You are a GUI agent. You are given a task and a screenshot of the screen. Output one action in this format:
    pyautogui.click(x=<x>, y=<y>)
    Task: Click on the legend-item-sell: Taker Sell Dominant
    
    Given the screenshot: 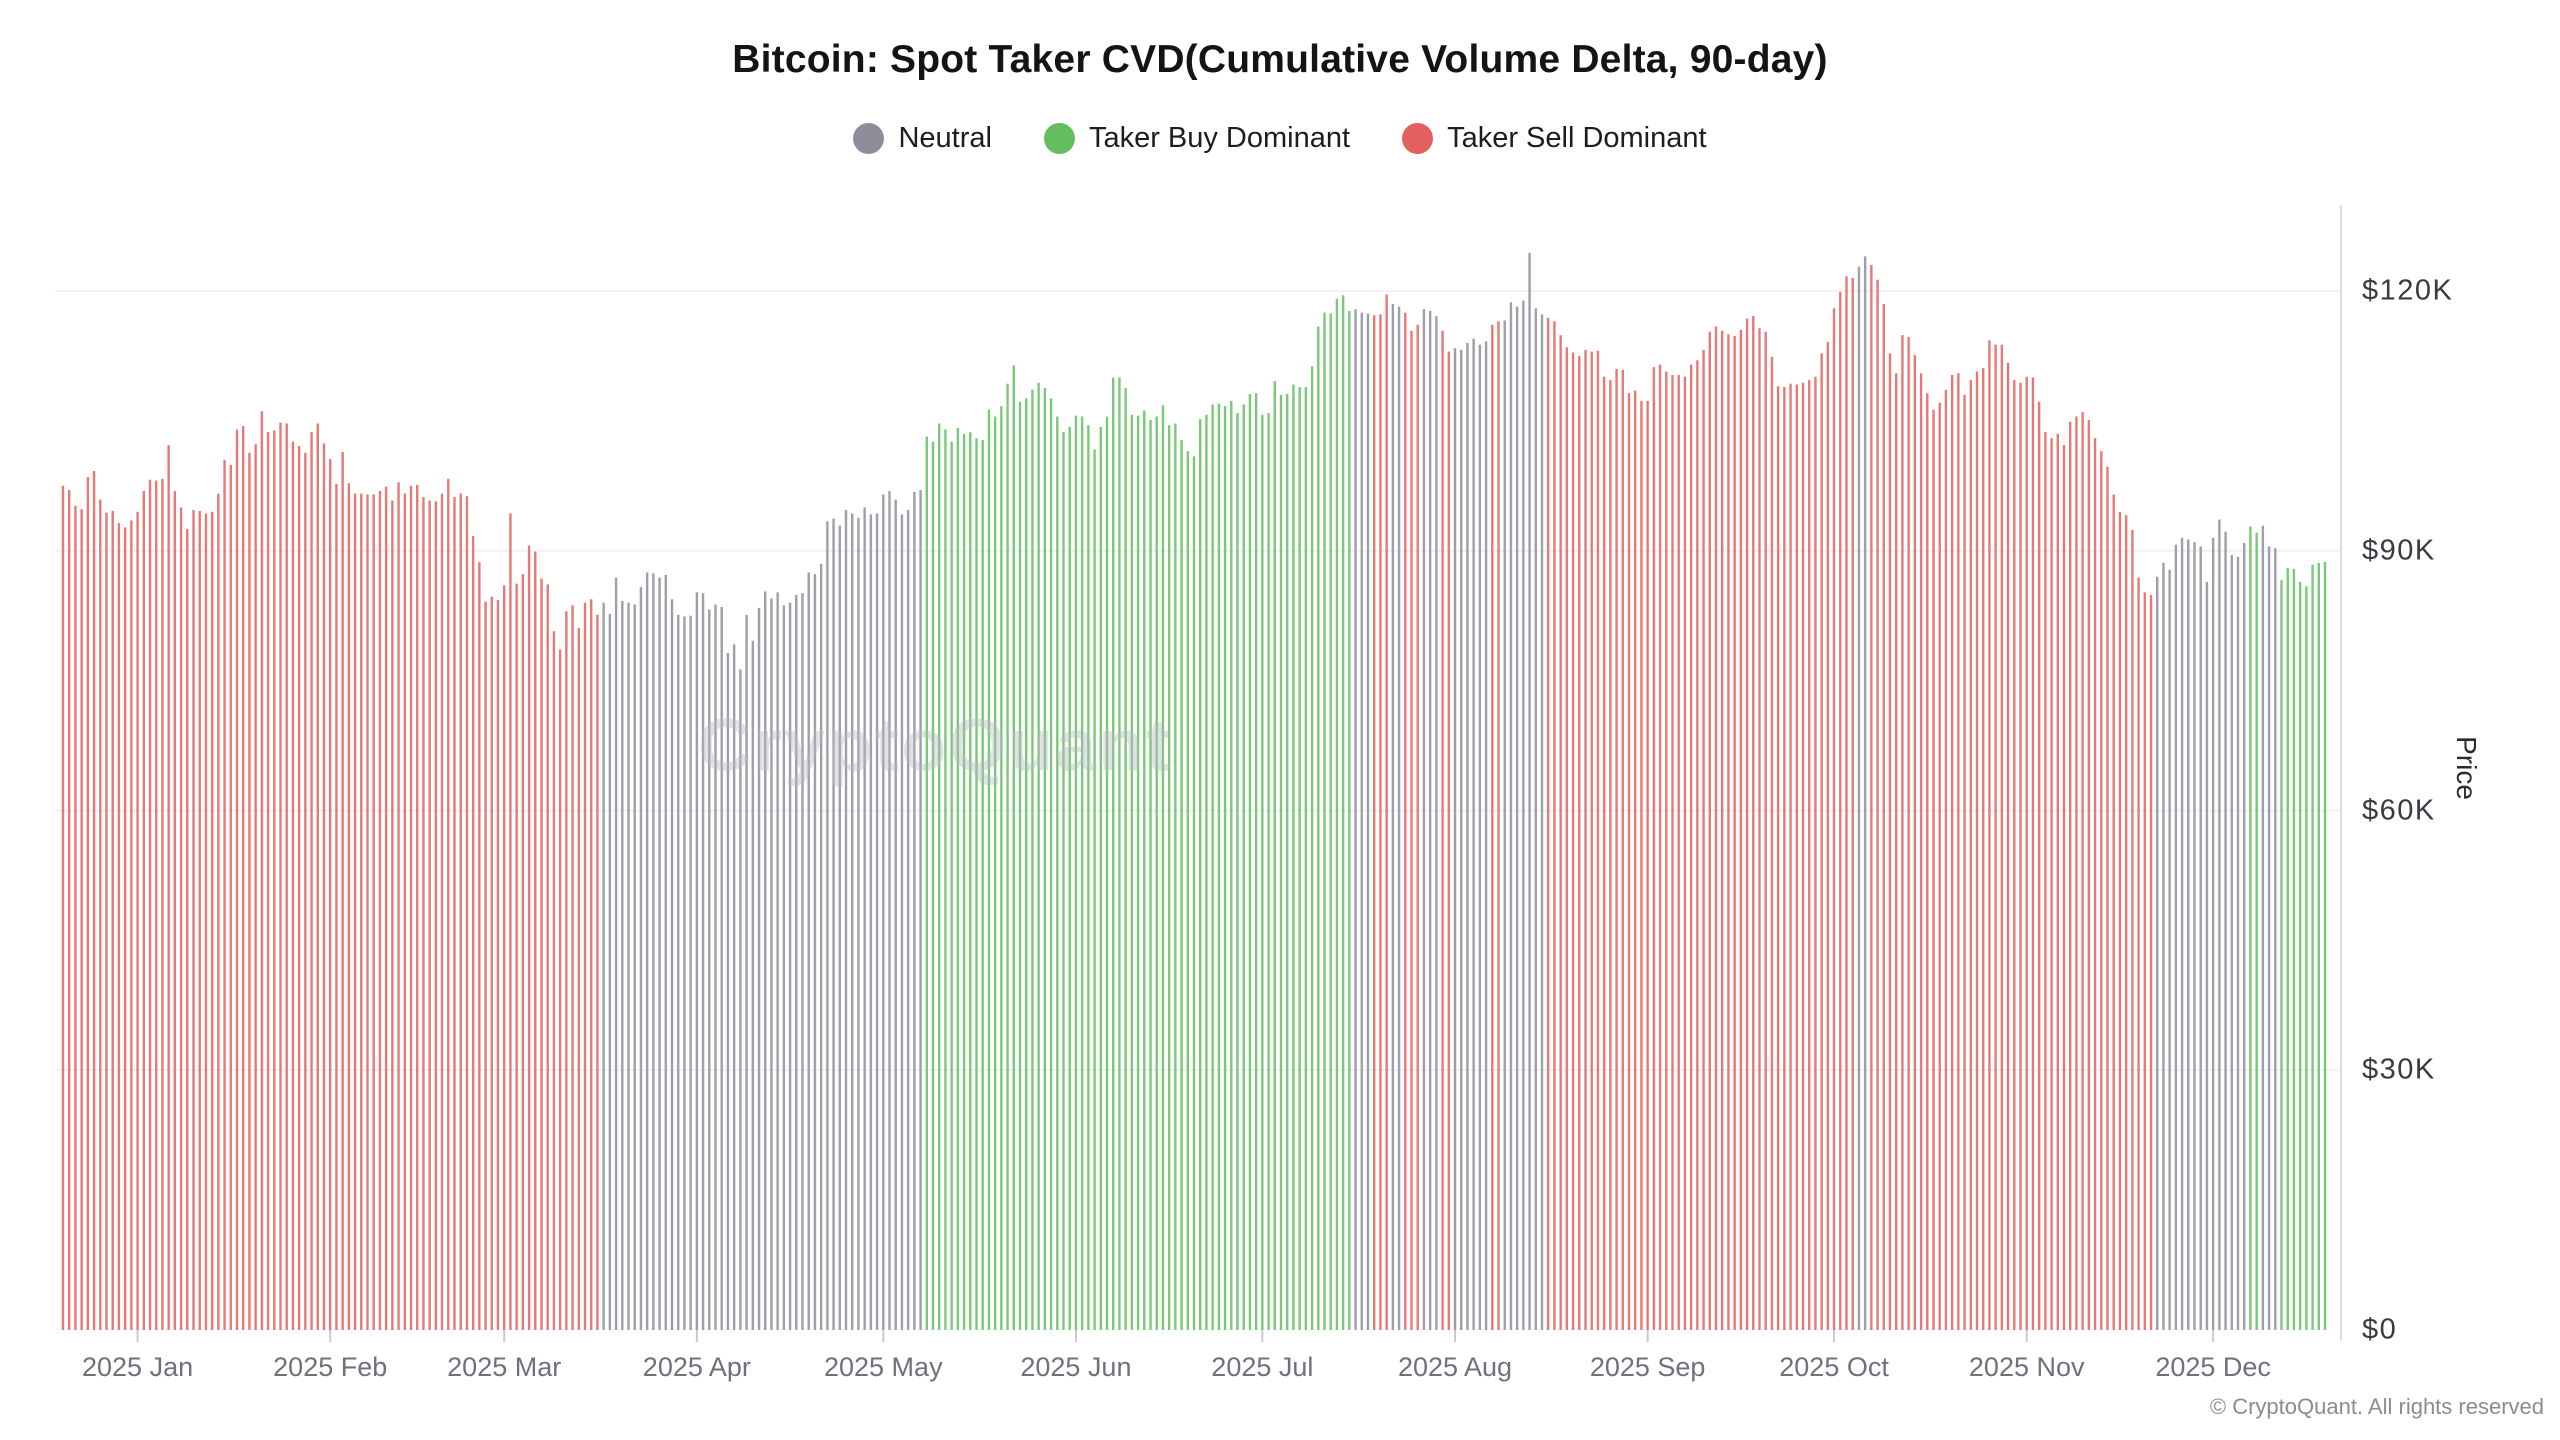 What is the action you would take?
    pyautogui.click(x=1554, y=138)
    